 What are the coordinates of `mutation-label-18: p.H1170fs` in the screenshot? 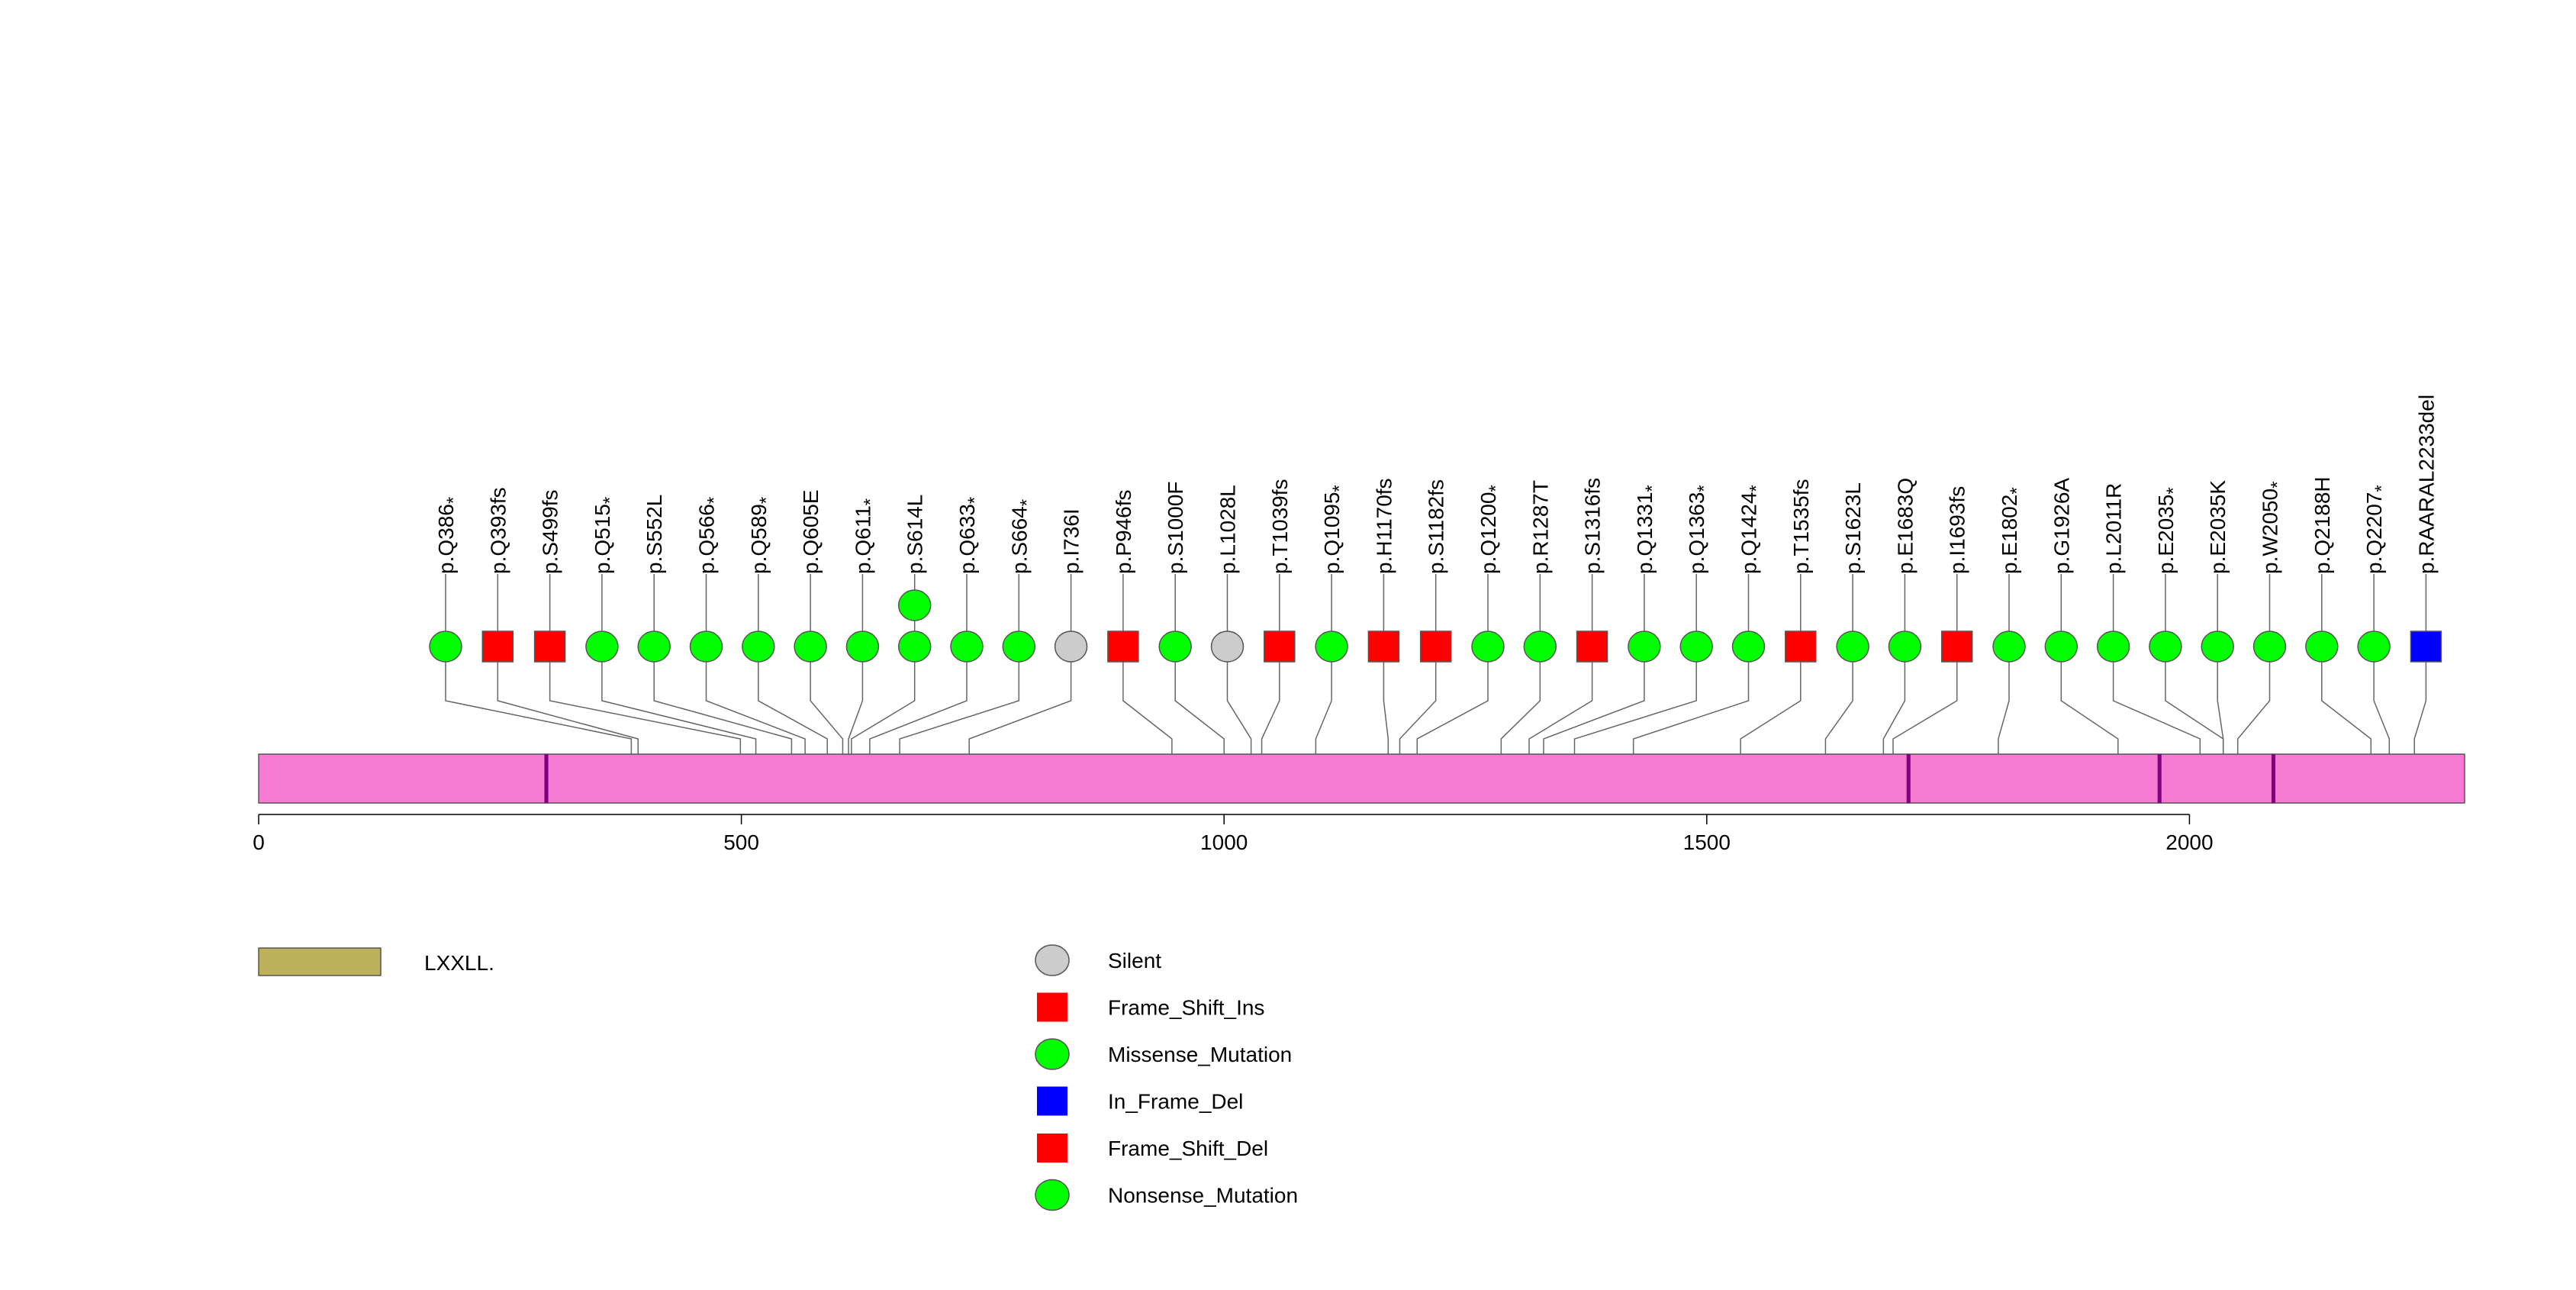 It's located at (1384, 526).